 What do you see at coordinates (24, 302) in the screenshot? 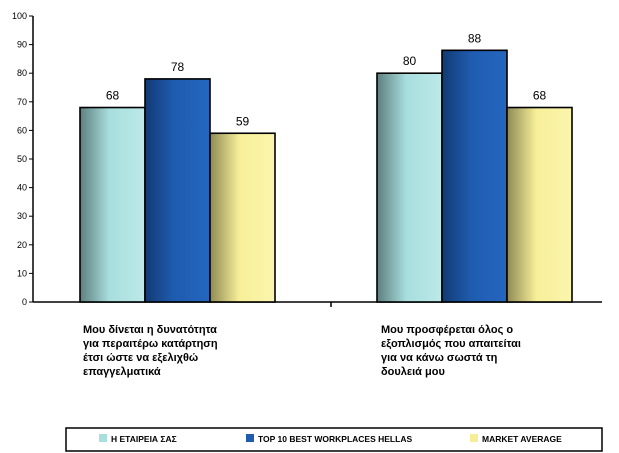
I see `y-tick-label: 0` at bounding box center [24, 302].